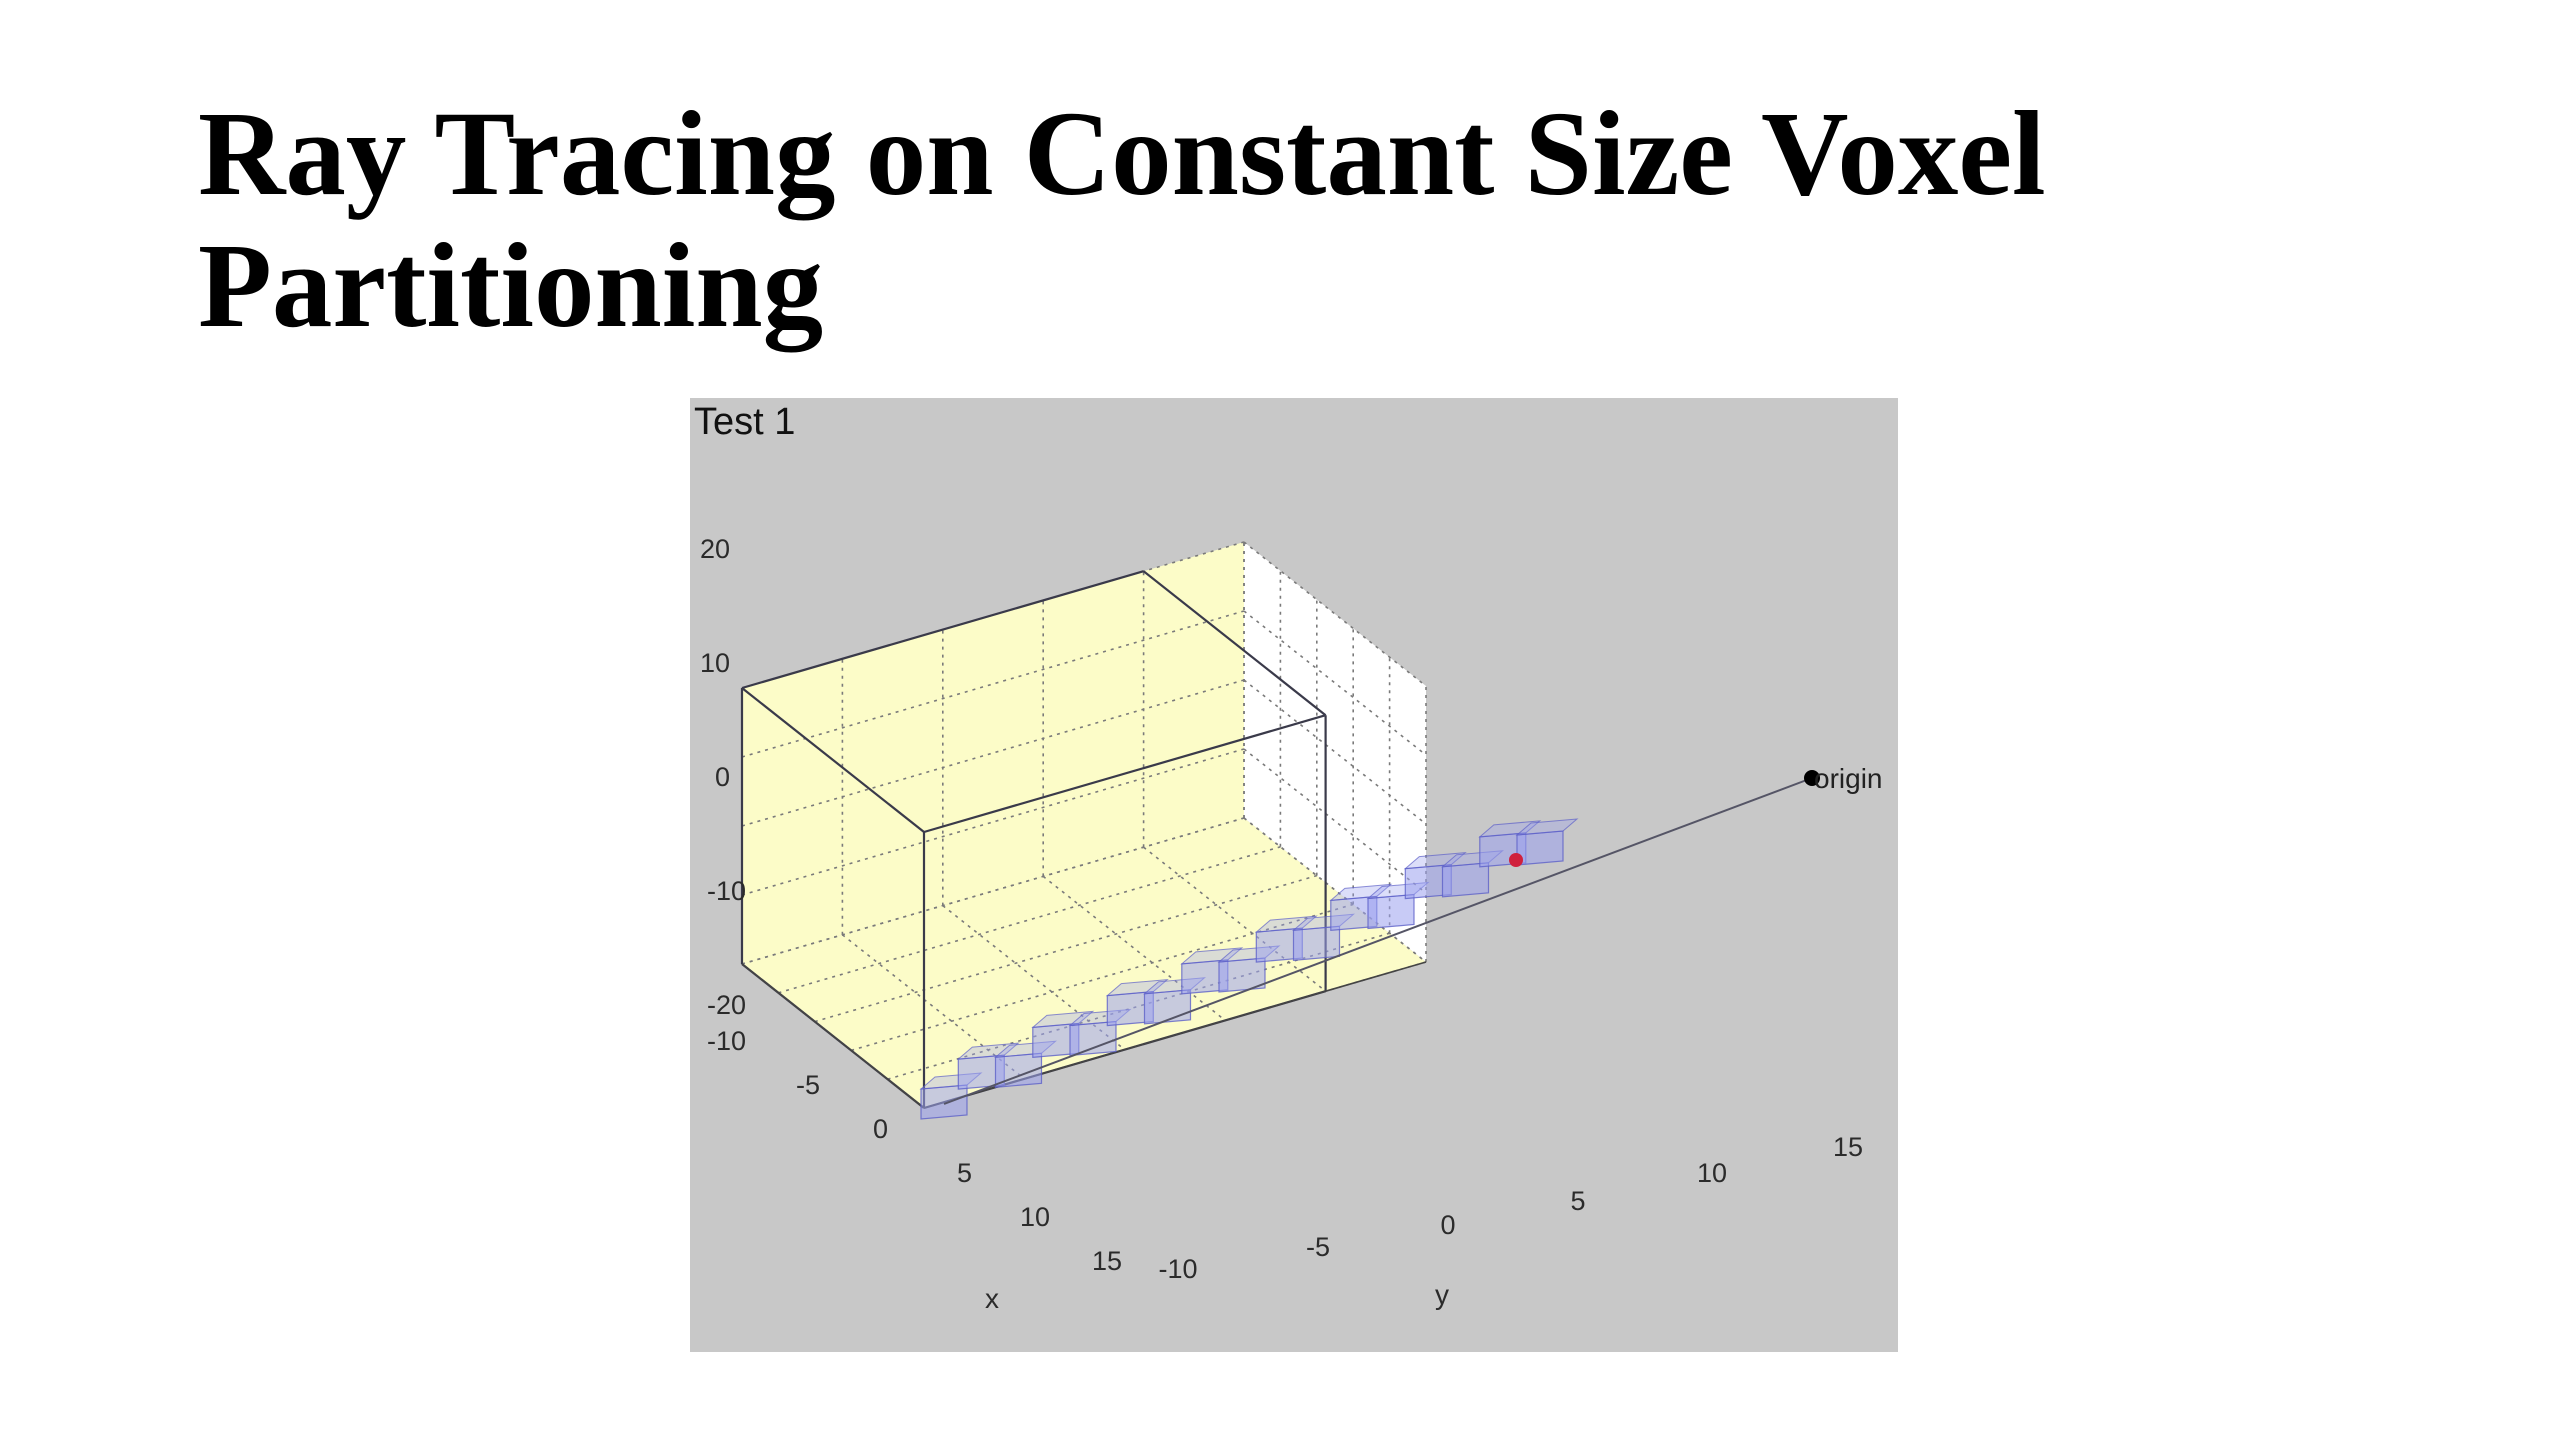 The height and width of the screenshot is (1440, 2560). Describe the element at coordinates (1122, 154) in the screenshot. I see `slide-title-line-1: Ray Tracing on Constant Size Voxel` at that location.